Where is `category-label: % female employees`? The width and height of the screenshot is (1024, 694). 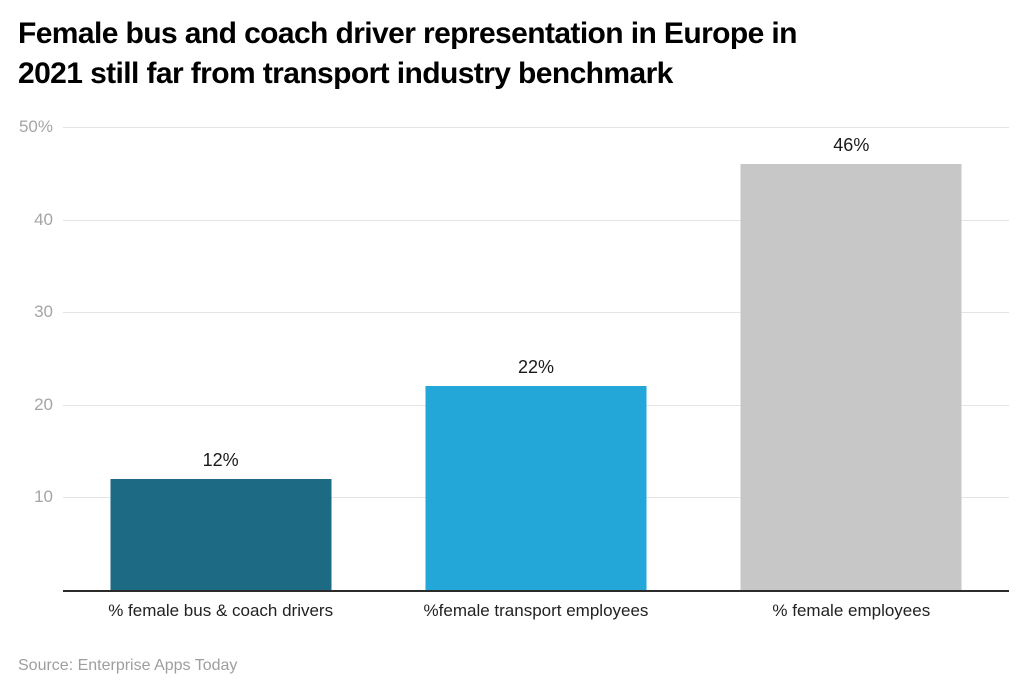 category-label: % female employees is located at coordinates (851, 610).